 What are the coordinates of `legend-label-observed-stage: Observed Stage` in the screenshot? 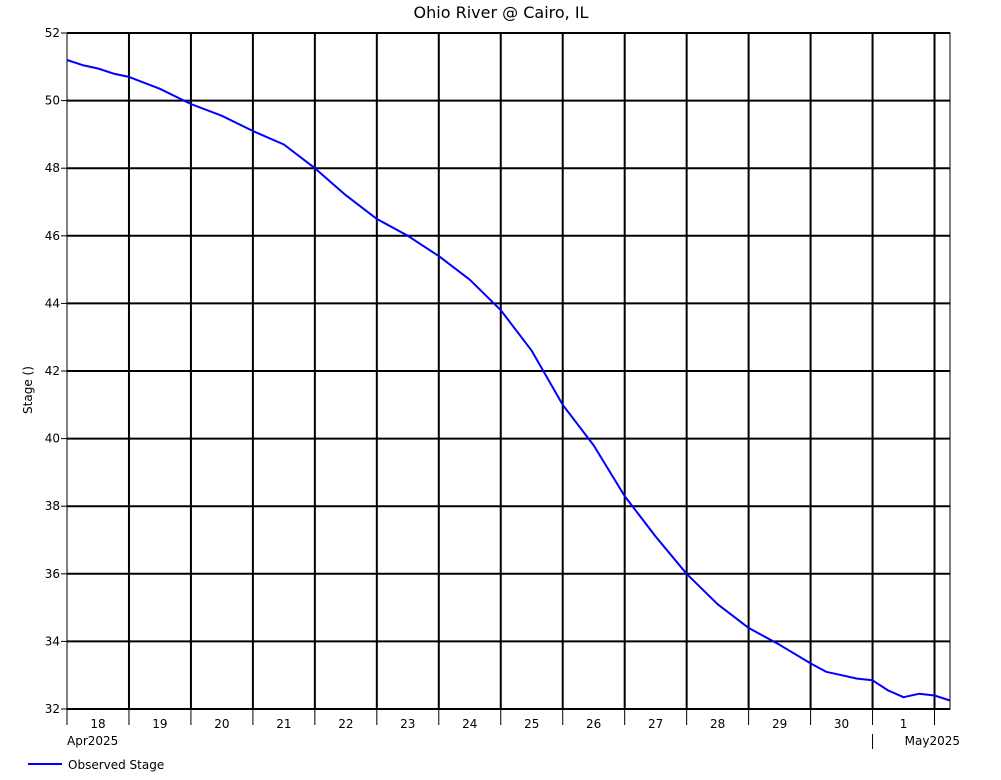 It's located at (116, 765).